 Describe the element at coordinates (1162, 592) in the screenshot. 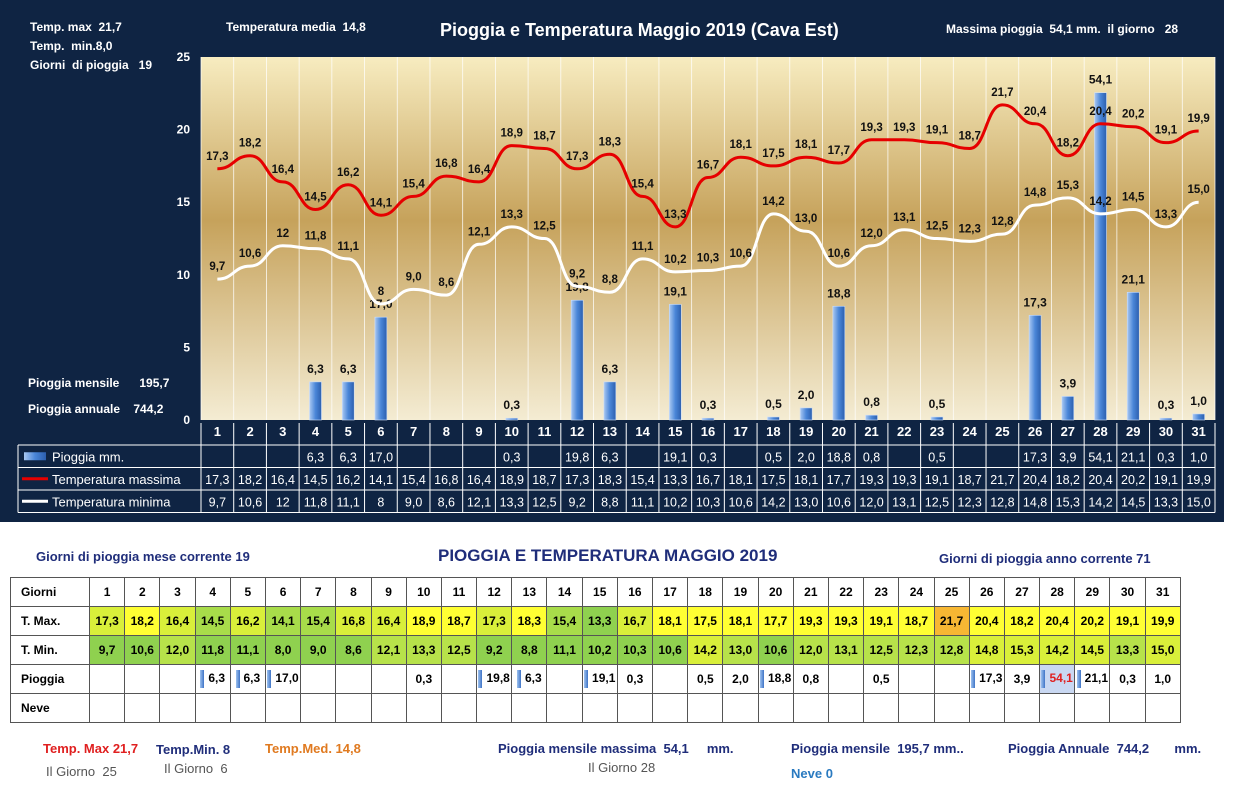

I see `table-cell: 31` at that location.